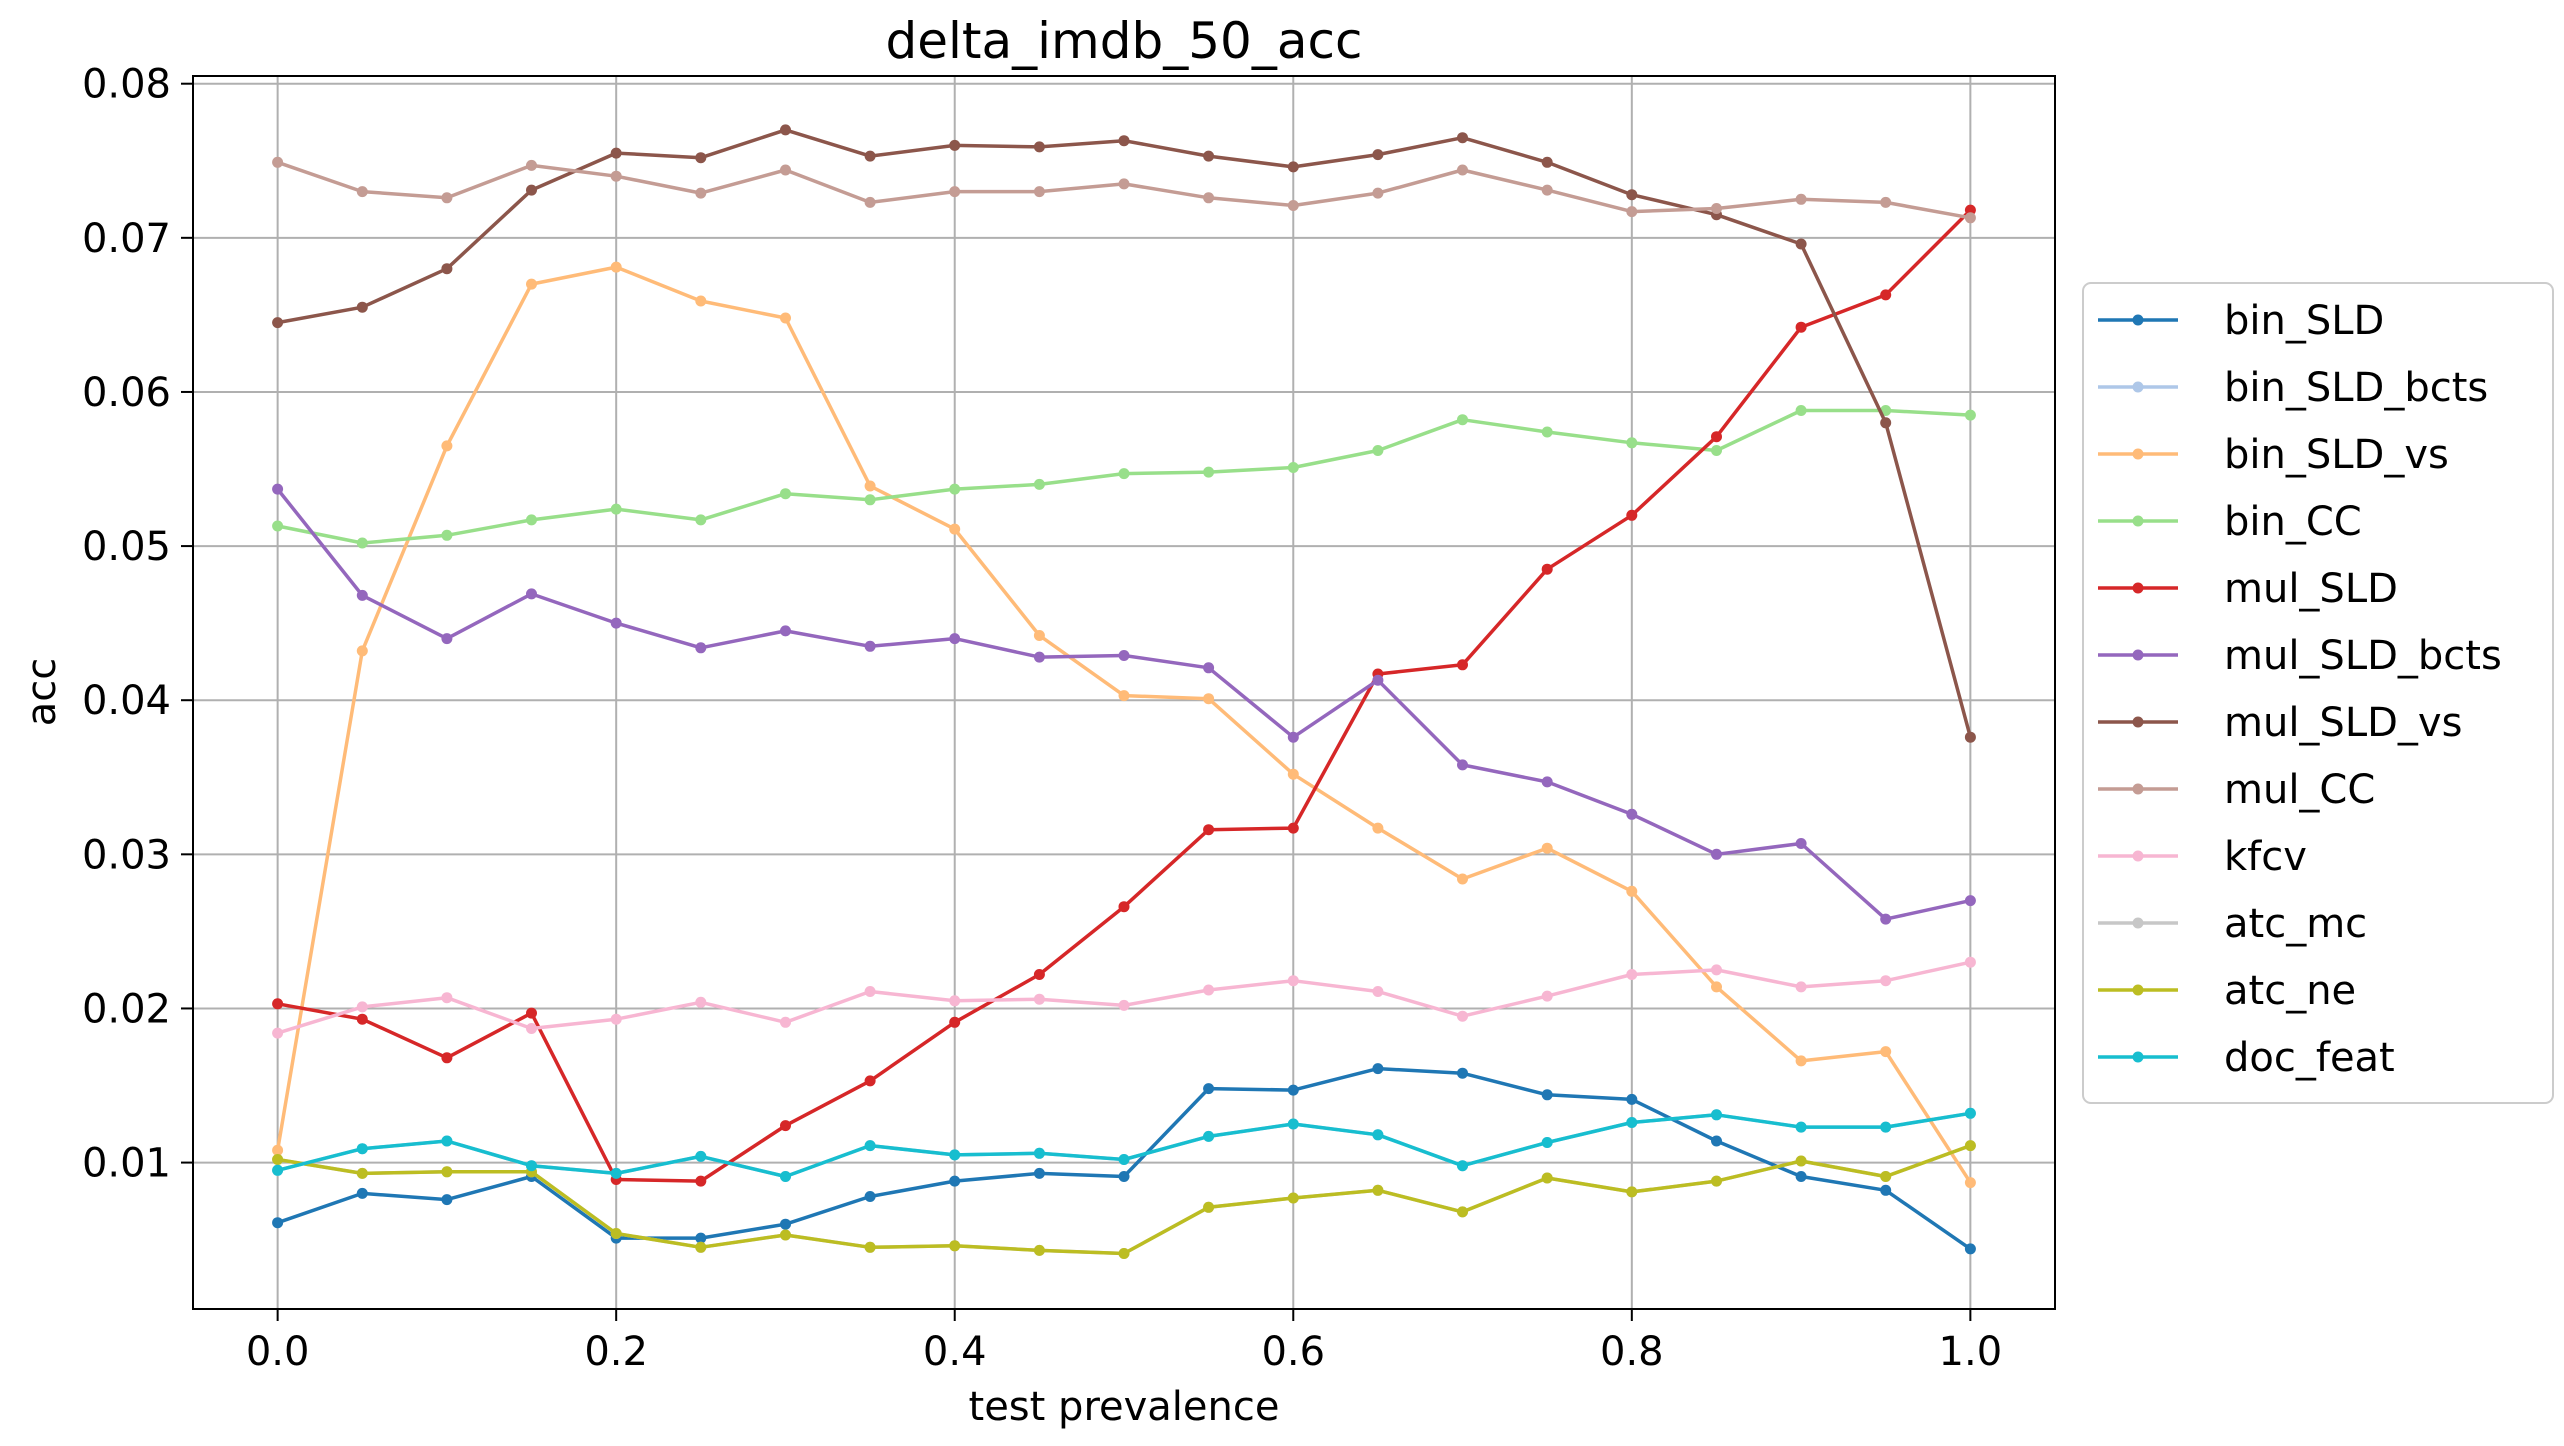 This screenshot has height=1446, width=2564. What do you see at coordinates (278, 1352) in the screenshot?
I see `x-tick-label: 0.0` at bounding box center [278, 1352].